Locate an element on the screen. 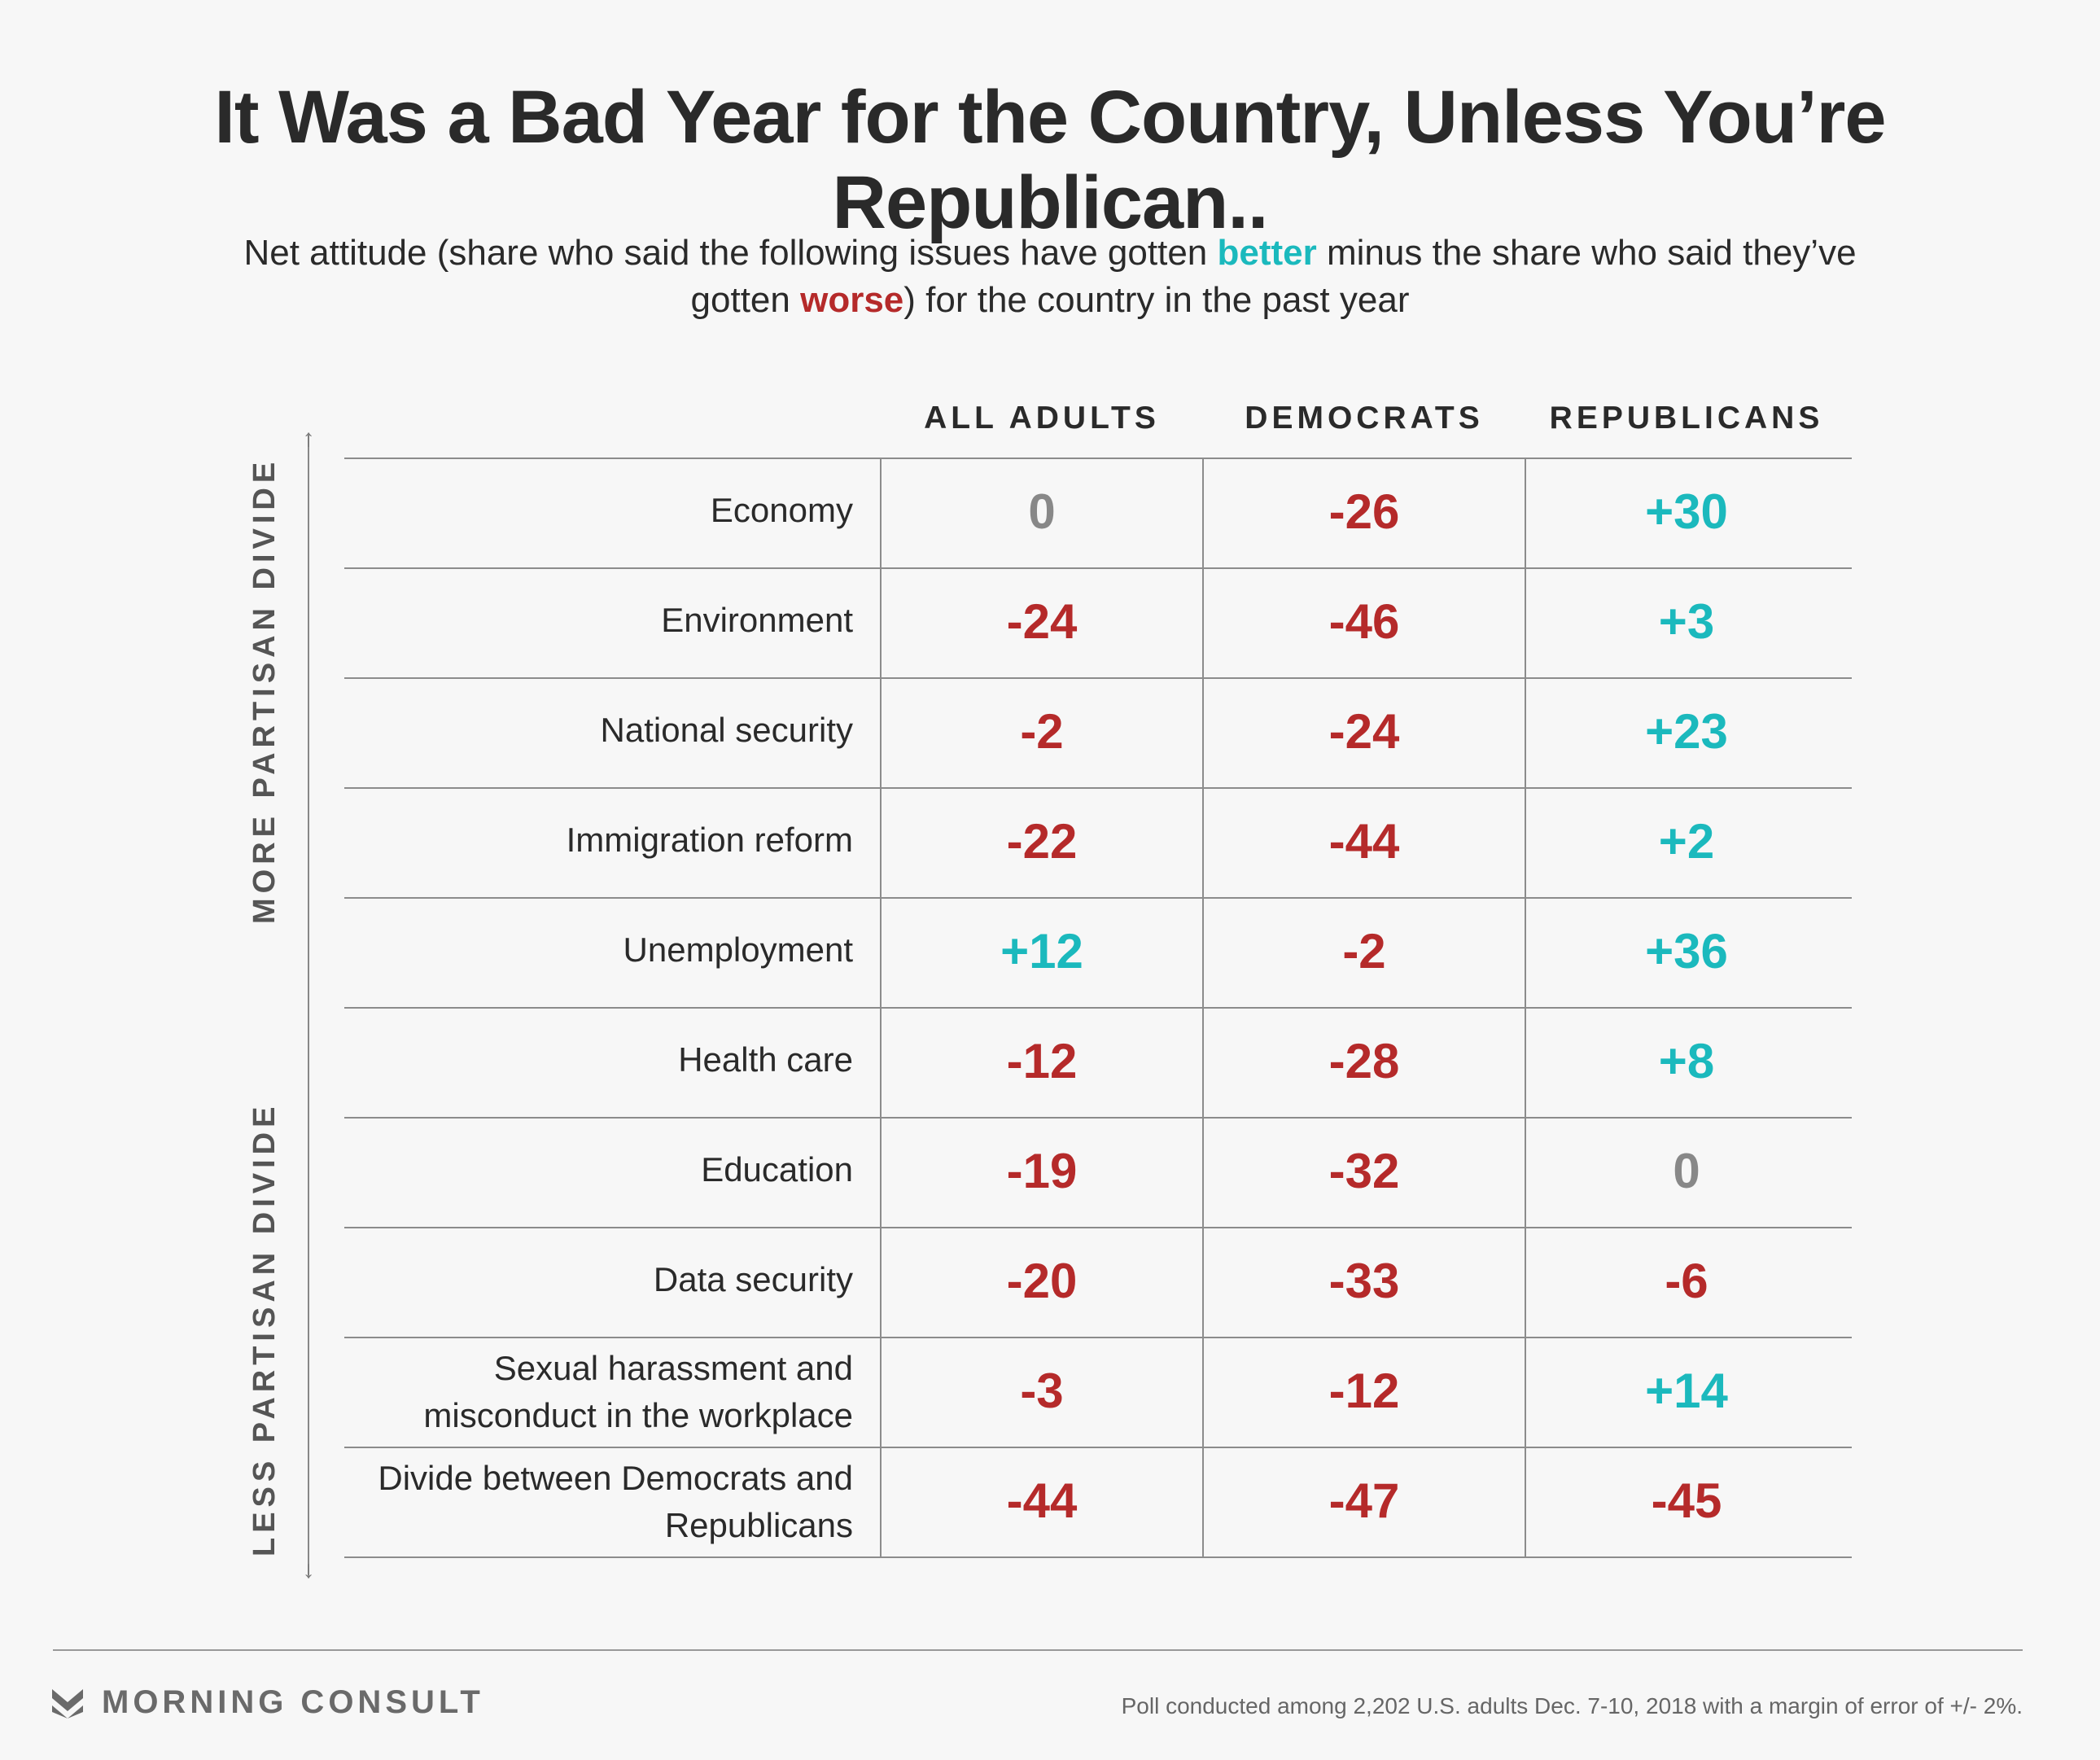 This screenshot has width=2100, height=1760. row-label: Unemployment is located at coordinates (738, 949).